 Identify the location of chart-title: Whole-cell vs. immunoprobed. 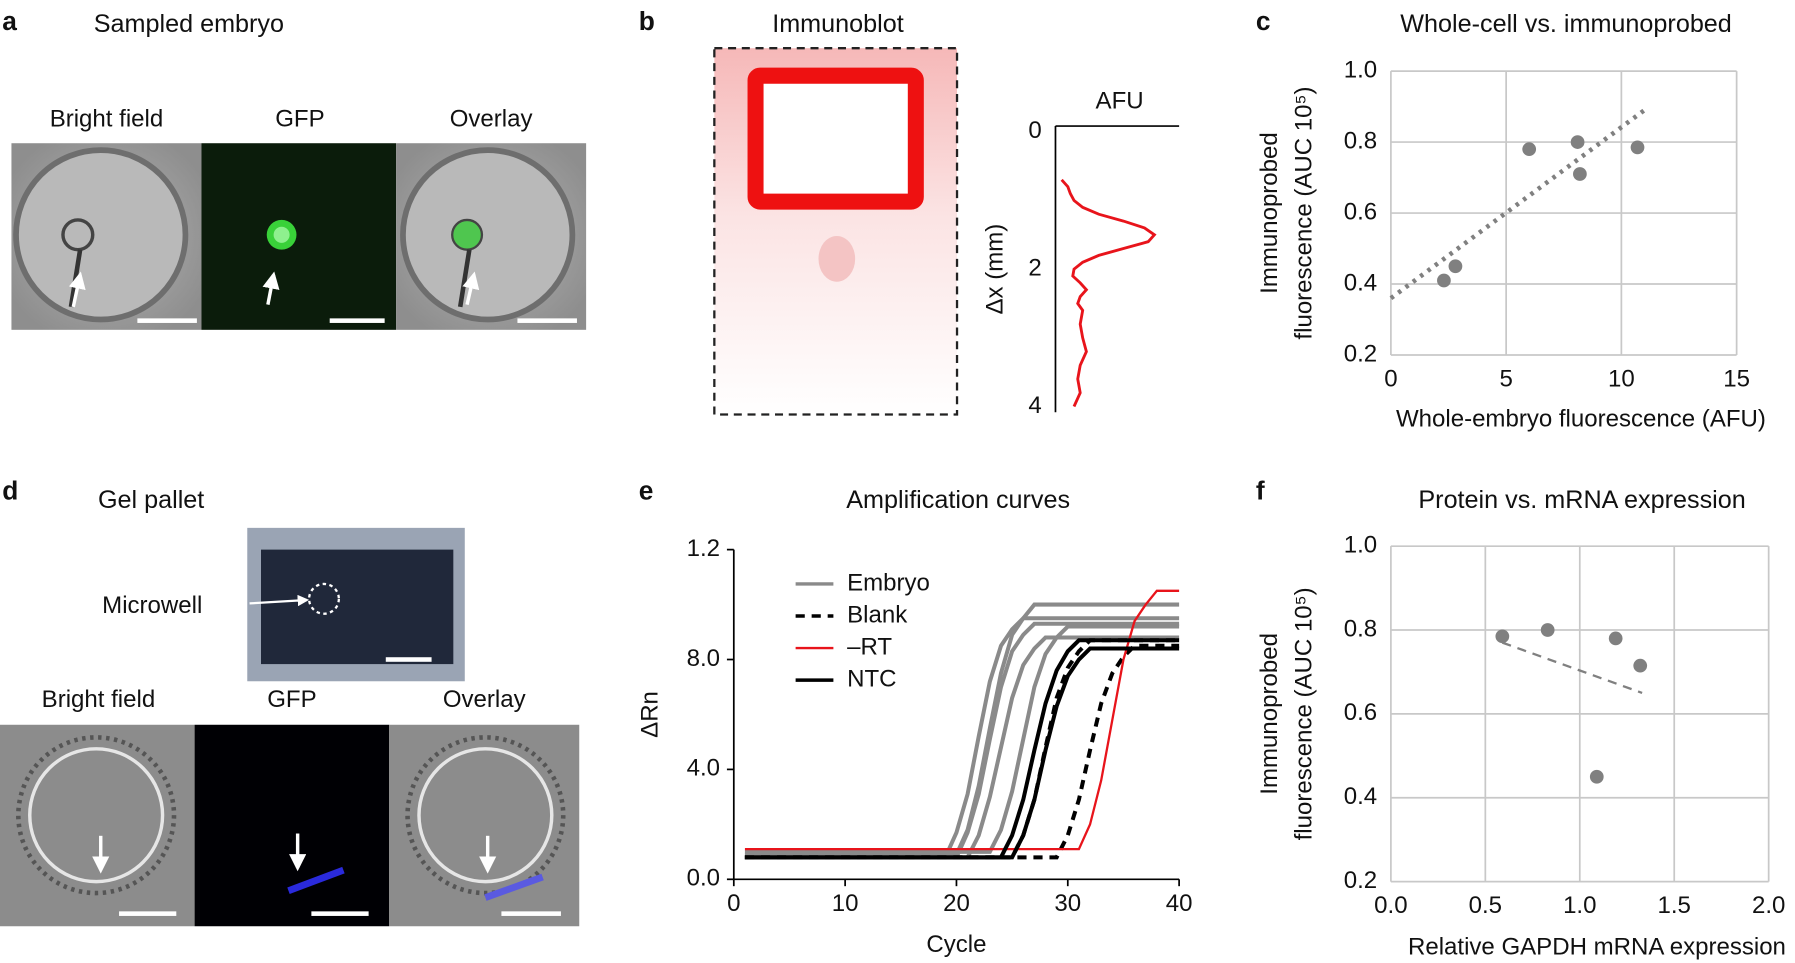
(1566, 24).